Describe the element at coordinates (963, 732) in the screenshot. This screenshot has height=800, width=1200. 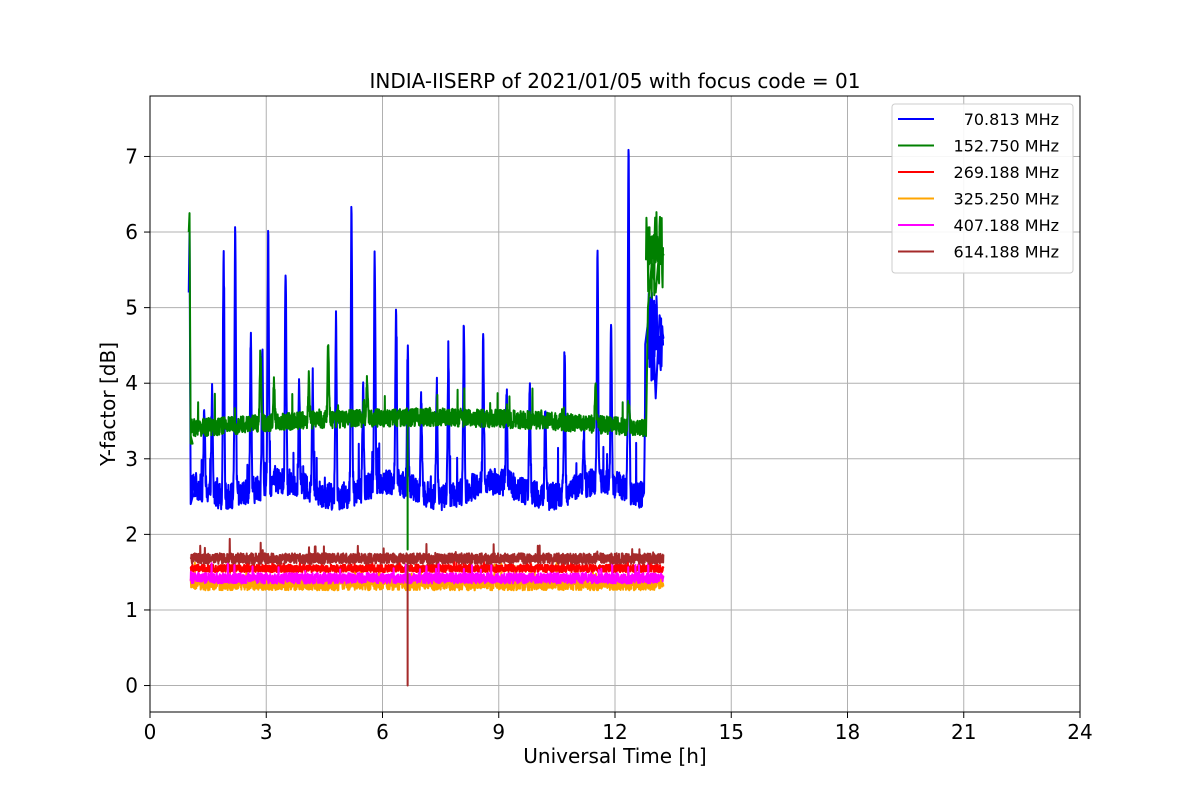
I see `x-tick-label: 21` at that location.